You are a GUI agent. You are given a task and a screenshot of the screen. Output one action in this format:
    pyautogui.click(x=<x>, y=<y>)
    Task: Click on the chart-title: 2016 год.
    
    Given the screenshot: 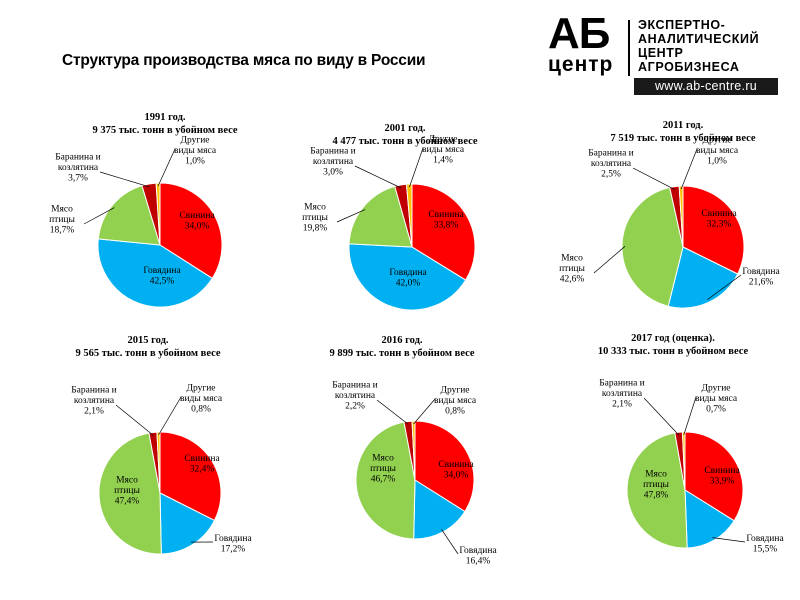 What is the action you would take?
    pyautogui.click(x=401, y=340)
    